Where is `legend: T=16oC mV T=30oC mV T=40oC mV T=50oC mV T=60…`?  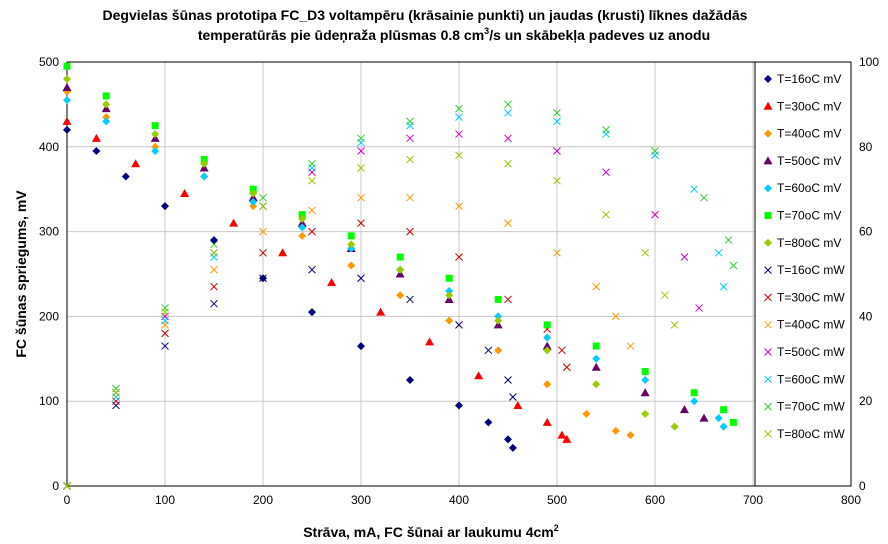 legend: T=16oC mV T=30oC mV T=40oC mV T=50oC mV T=60… is located at coordinates (804, 256).